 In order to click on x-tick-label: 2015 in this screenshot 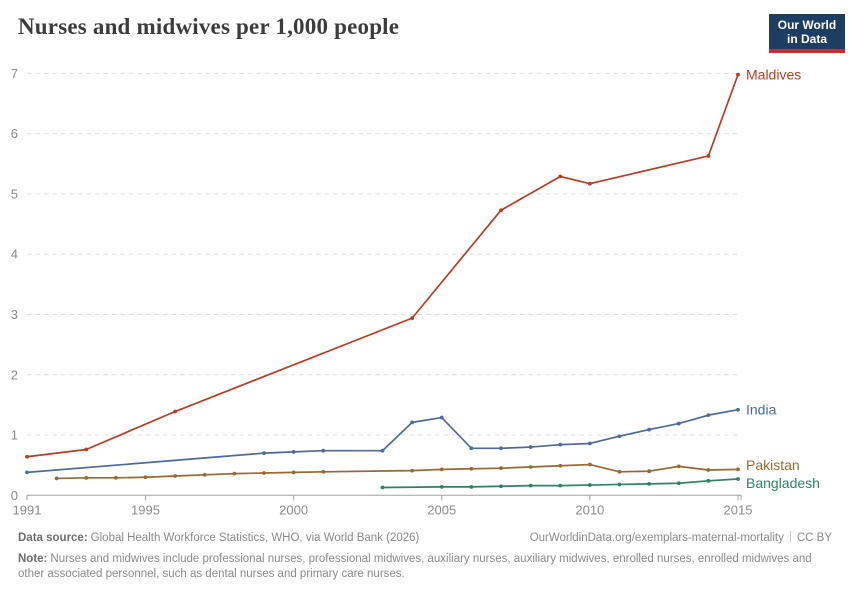, I will do `click(738, 509)`.